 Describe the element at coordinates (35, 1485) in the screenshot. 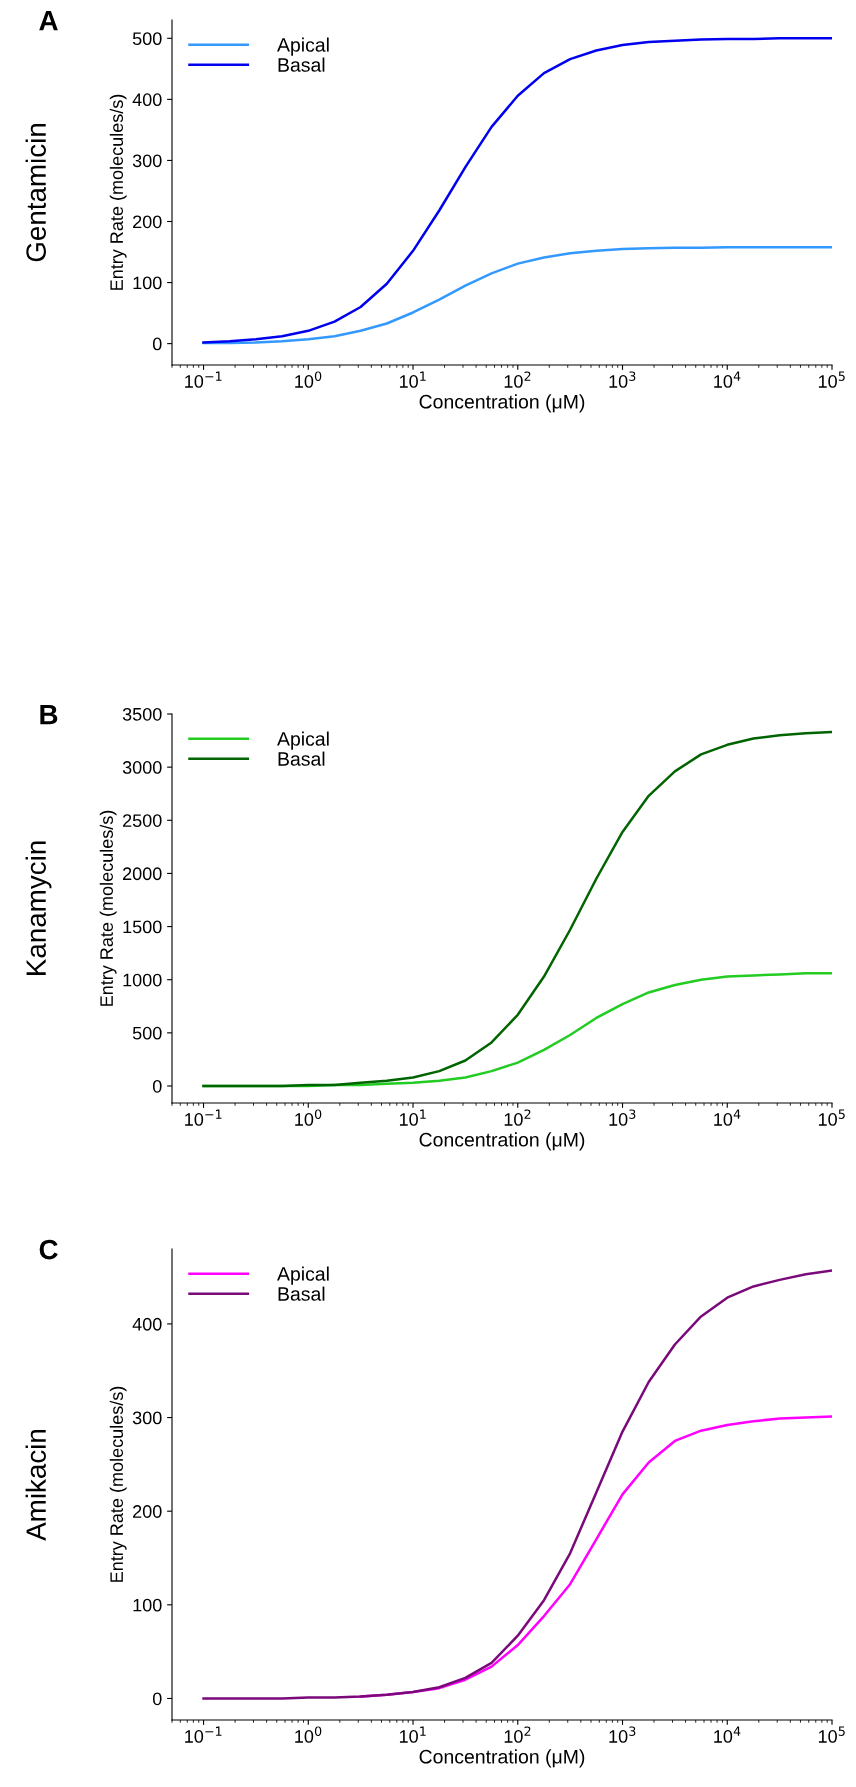

I see `text: Amikacin` at that location.